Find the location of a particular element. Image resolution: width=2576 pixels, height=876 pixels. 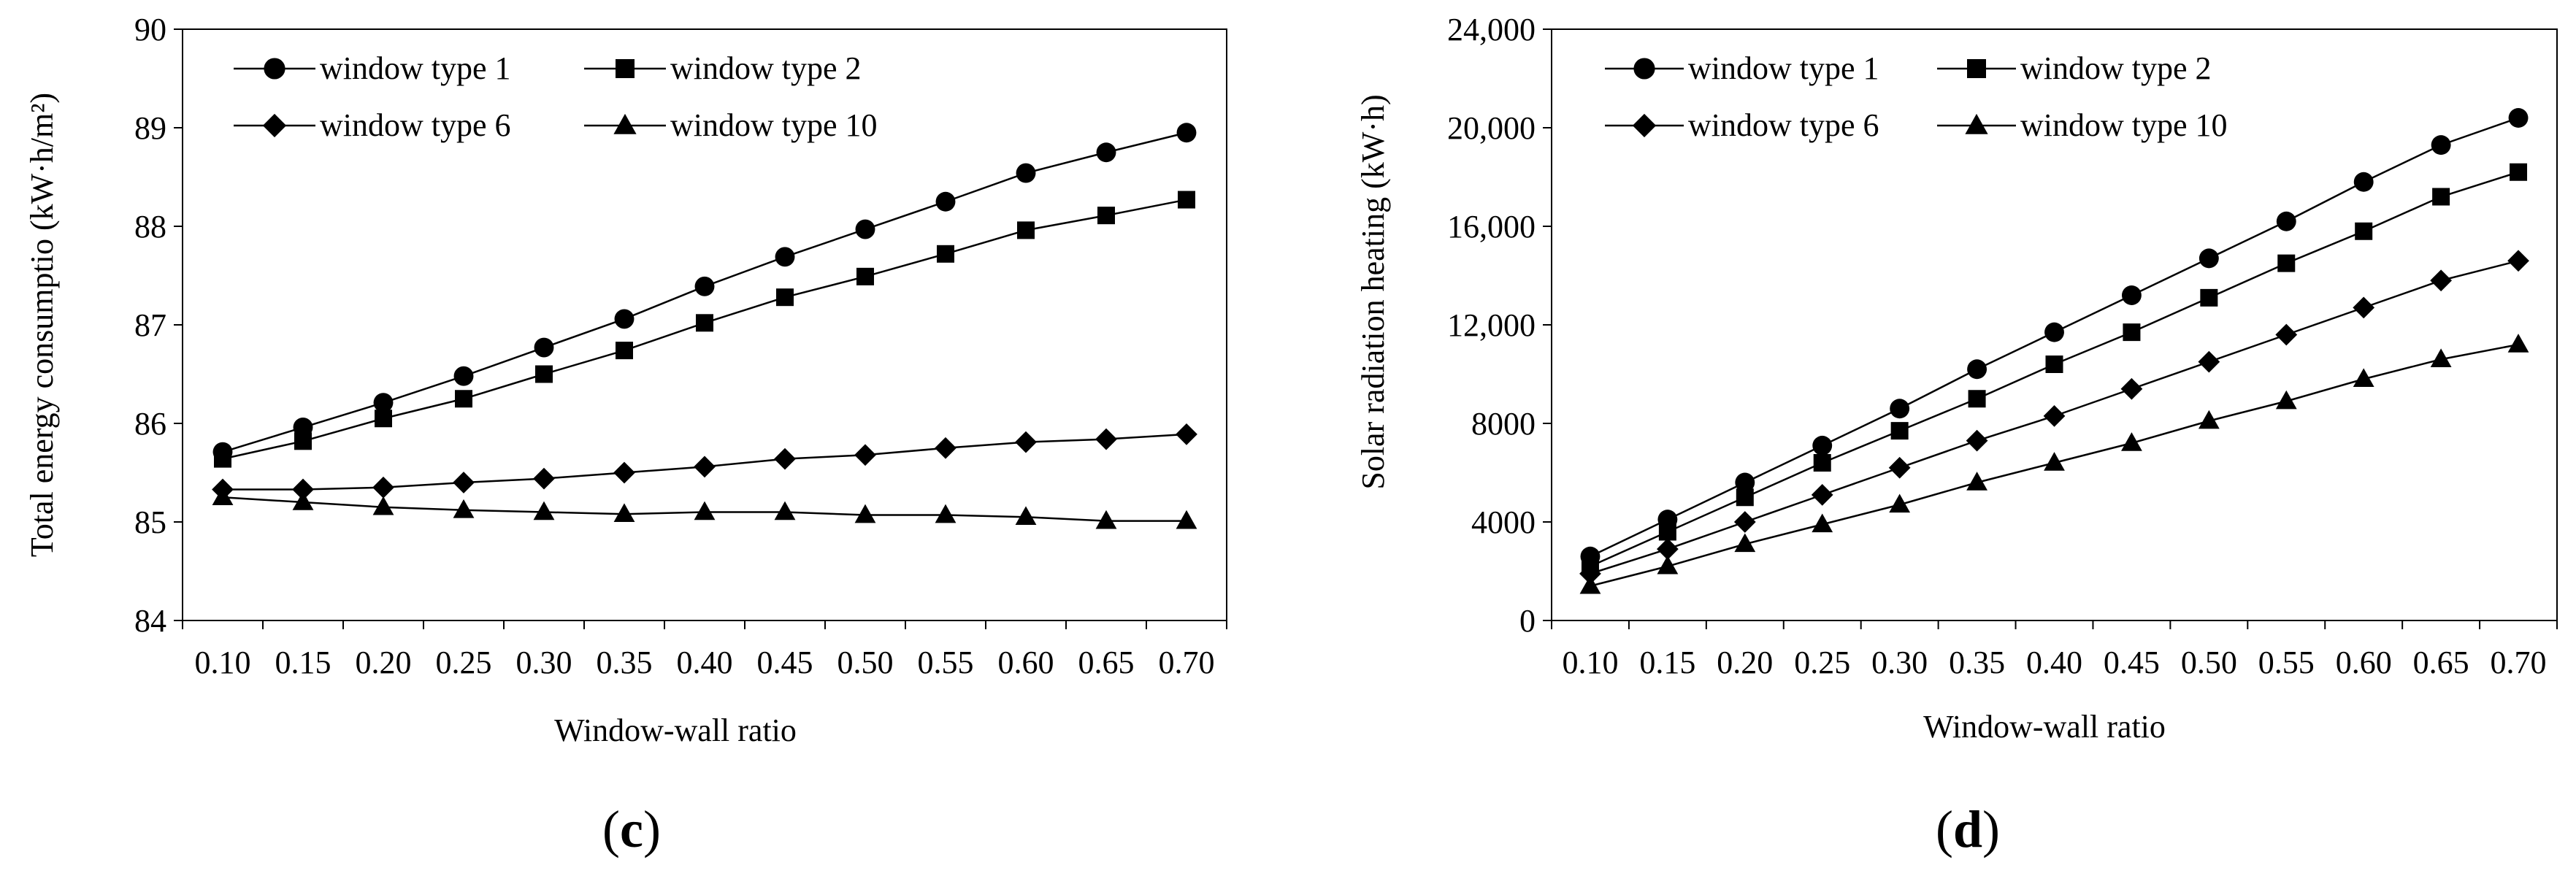

y-tick-label: 0 is located at coordinates (1527, 621).